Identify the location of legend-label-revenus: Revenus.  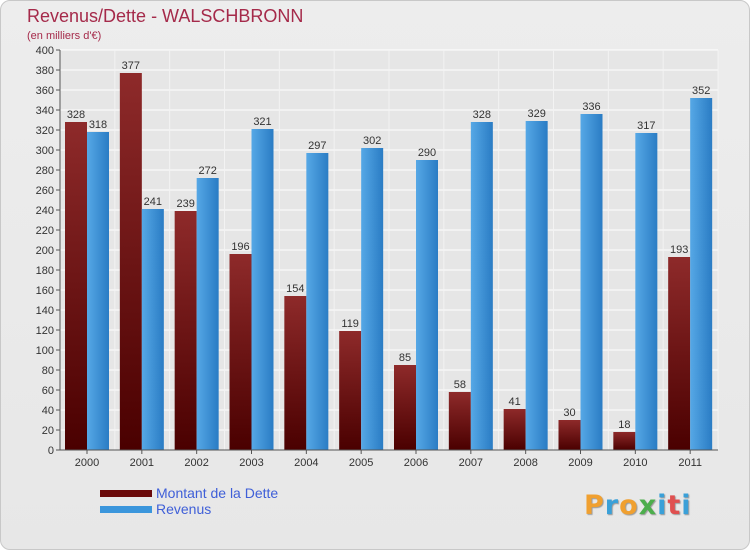
(184, 509).